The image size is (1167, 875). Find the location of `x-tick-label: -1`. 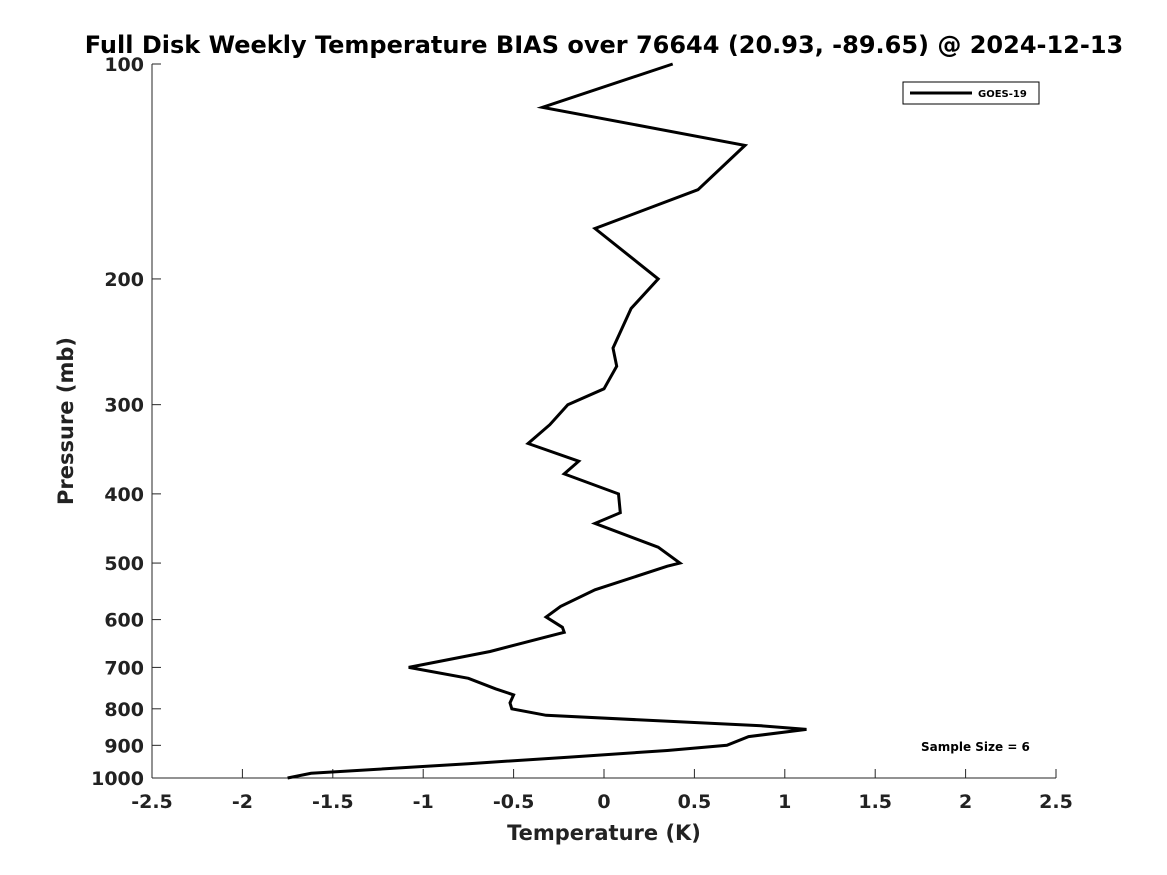

x-tick-label: -1 is located at coordinates (423, 802).